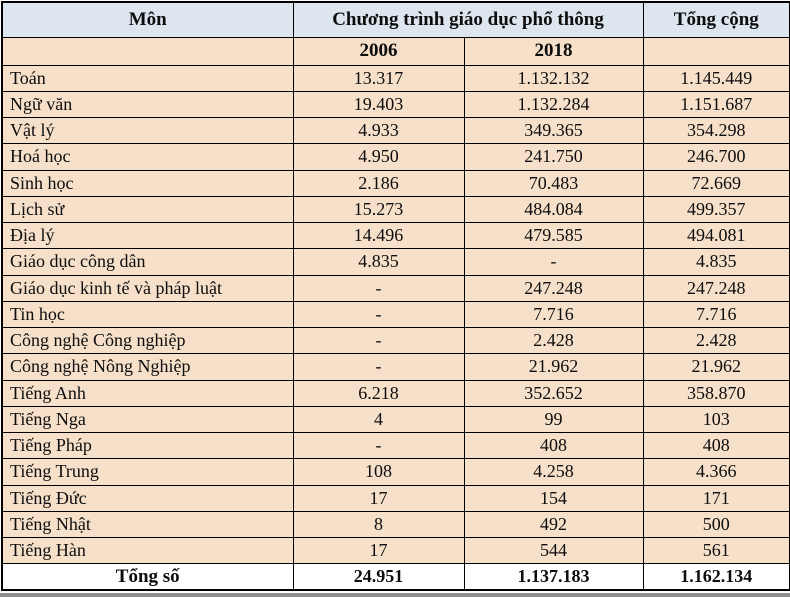 The image size is (790, 597). What do you see at coordinates (716, 577) in the screenshot?
I see `footer-total-cell: 1.162.134` at bounding box center [716, 577].